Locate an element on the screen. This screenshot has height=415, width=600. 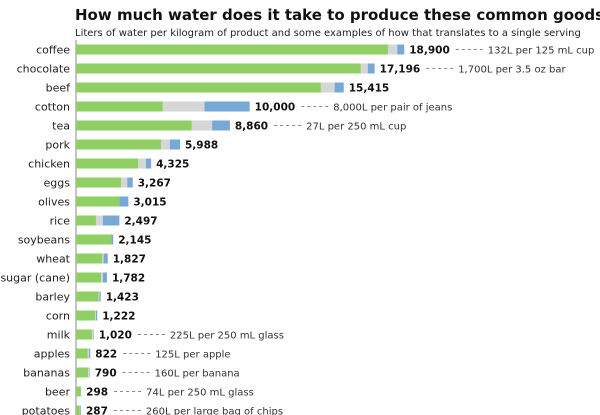
value-label-tea: 8,860 is located at coordinates (251, 127).